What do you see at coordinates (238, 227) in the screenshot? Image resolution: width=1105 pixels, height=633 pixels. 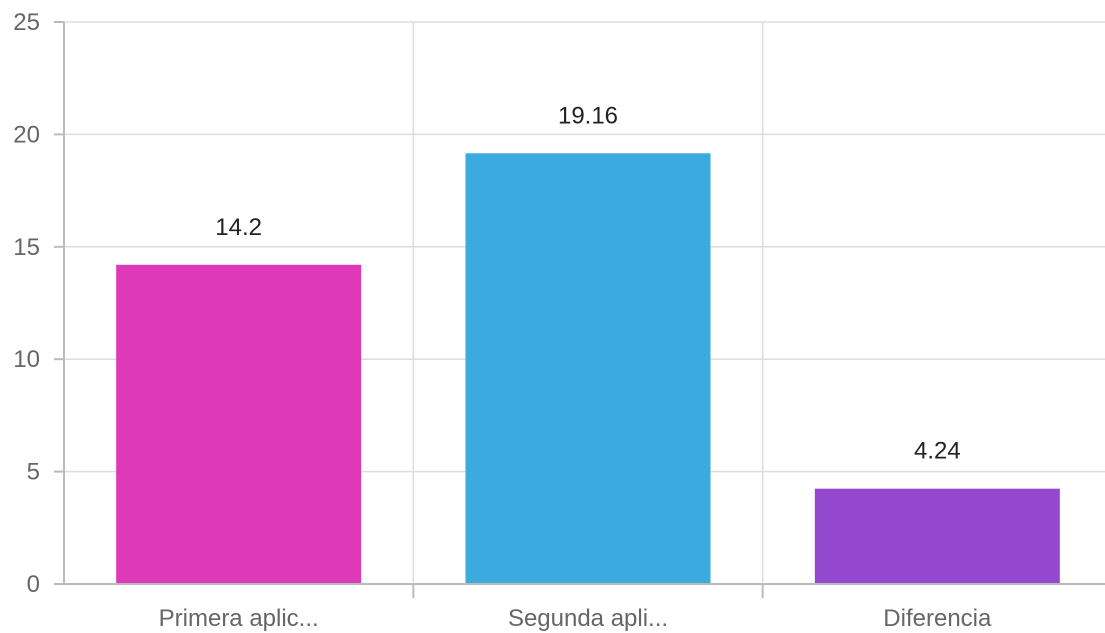 I see `bar-value-label: 14.2` at bounding box center [238, 227].